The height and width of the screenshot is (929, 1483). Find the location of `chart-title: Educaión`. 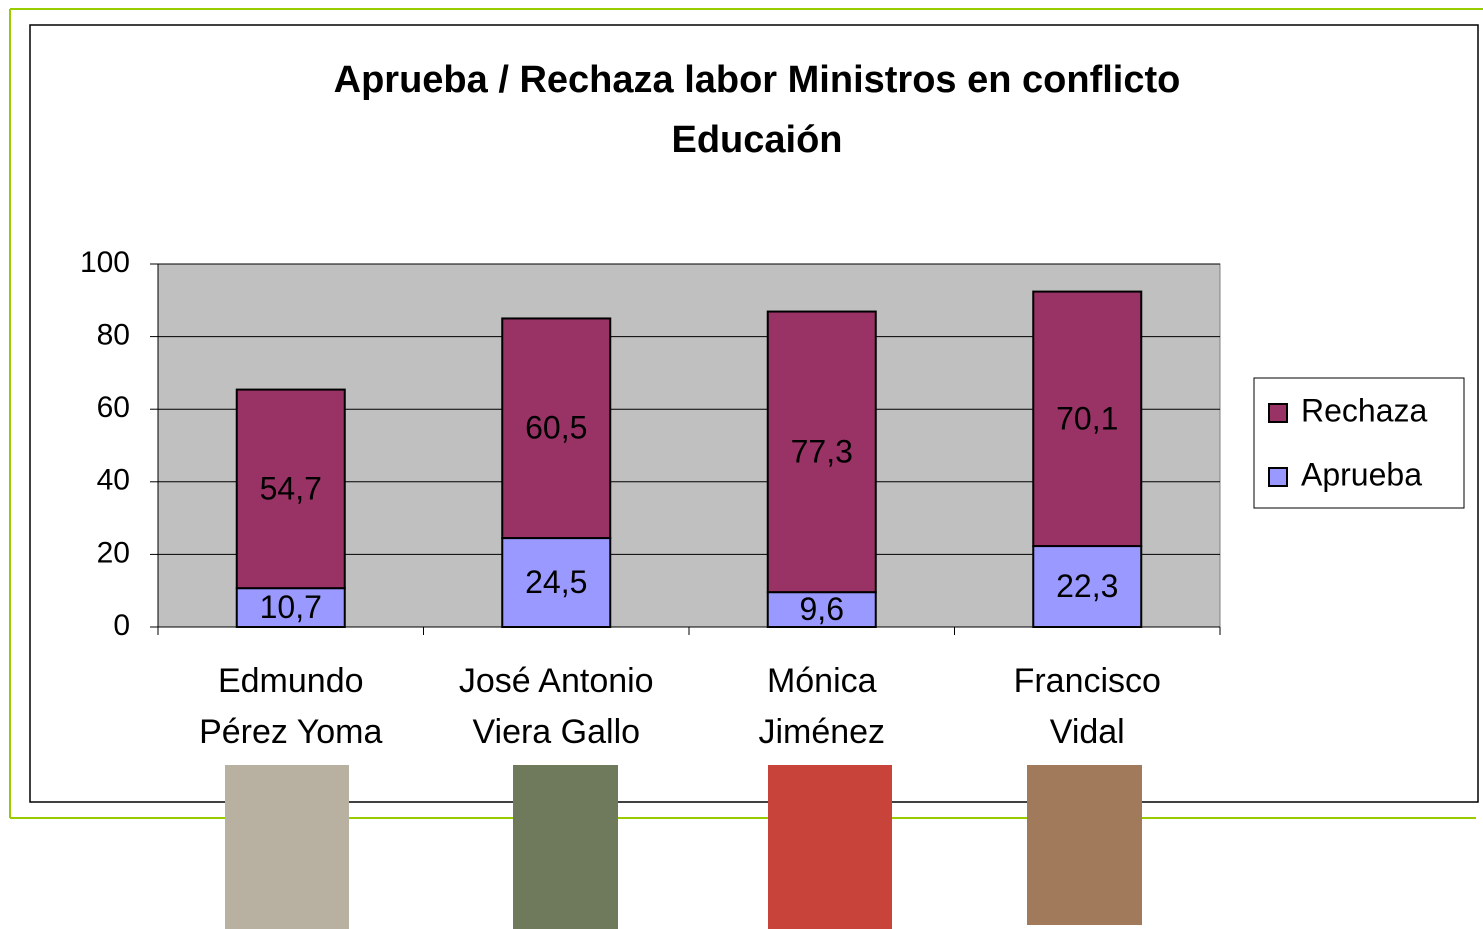

chart-title: Educaión is located at coordinates (756, 140).